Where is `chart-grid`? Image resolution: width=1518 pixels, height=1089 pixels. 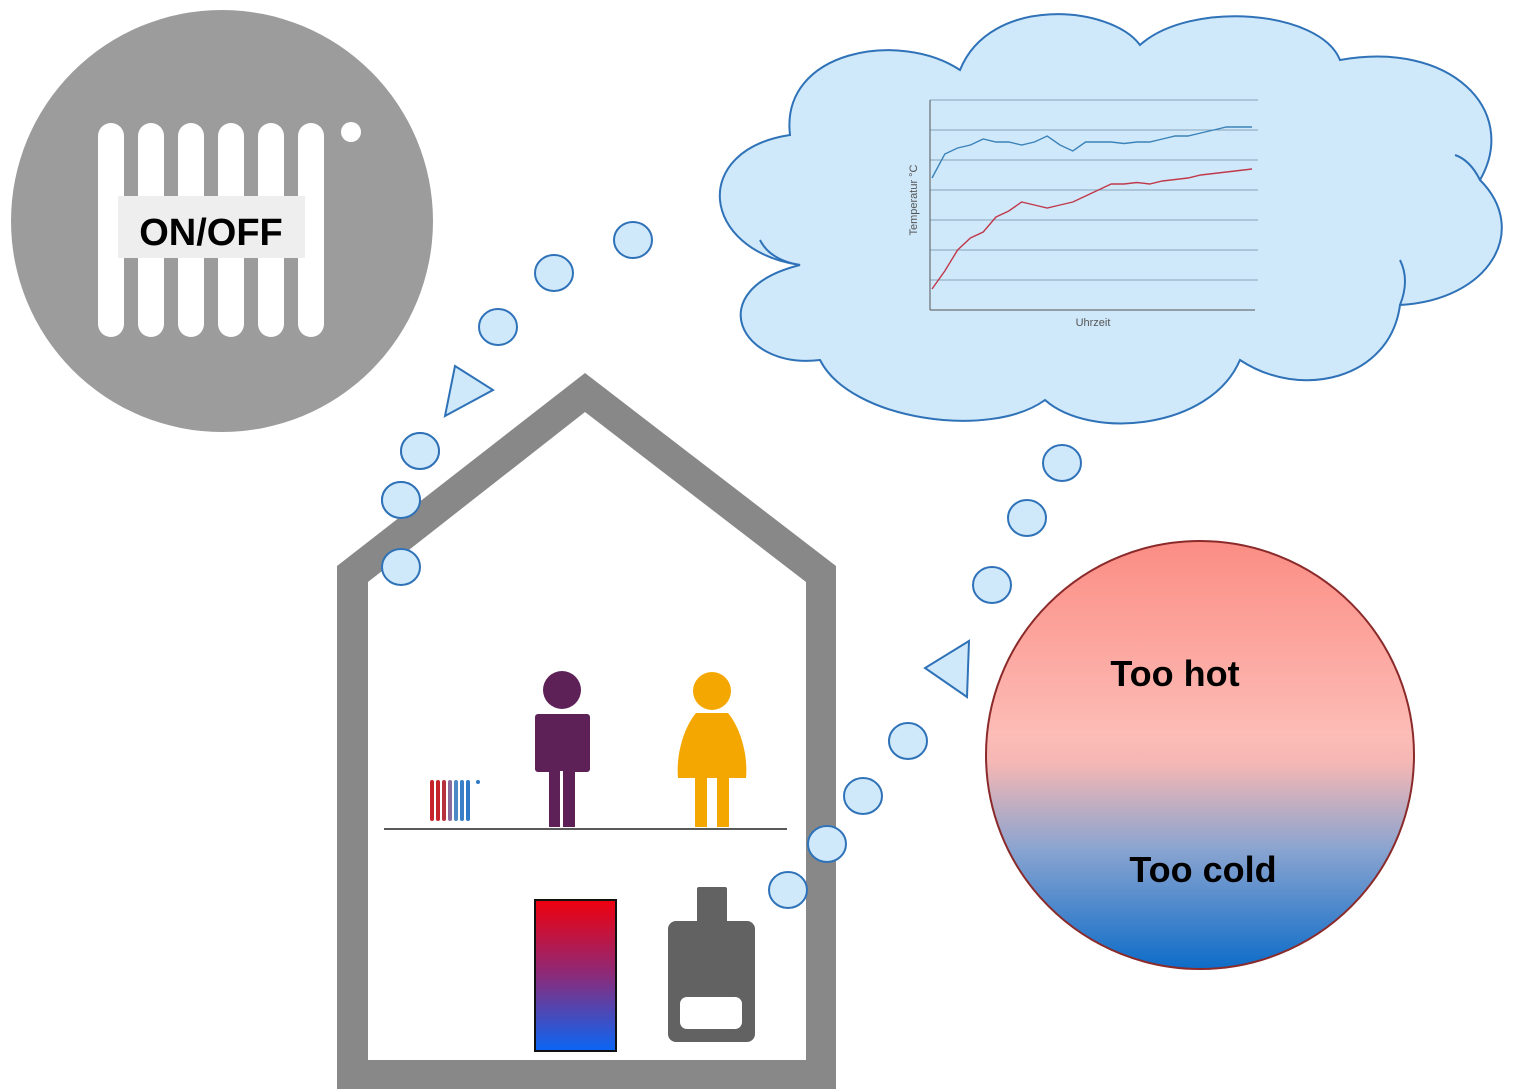
chart-grid is located at coordinates (1094, 190).